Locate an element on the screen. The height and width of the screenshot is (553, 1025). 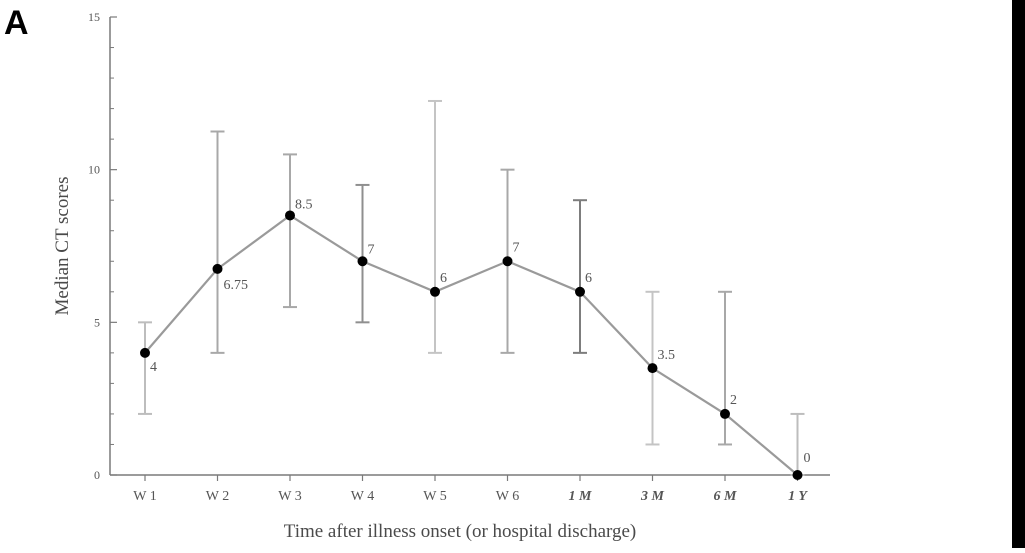
data-label: 8.5 is located at coordinates (304, 204).